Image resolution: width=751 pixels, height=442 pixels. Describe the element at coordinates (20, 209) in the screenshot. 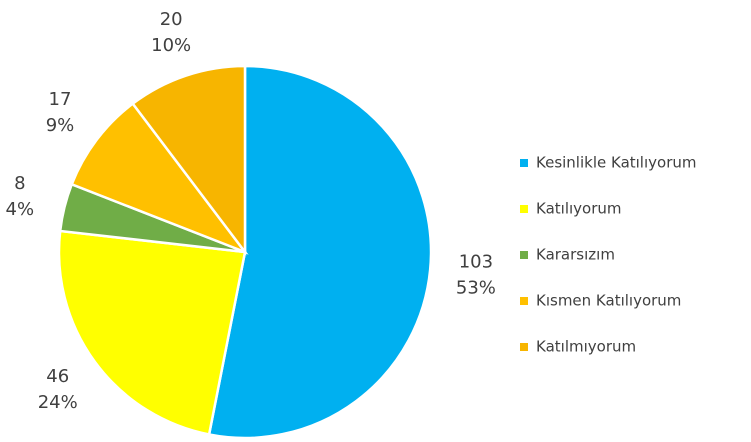

I see `percent-label: 4%` at that location.